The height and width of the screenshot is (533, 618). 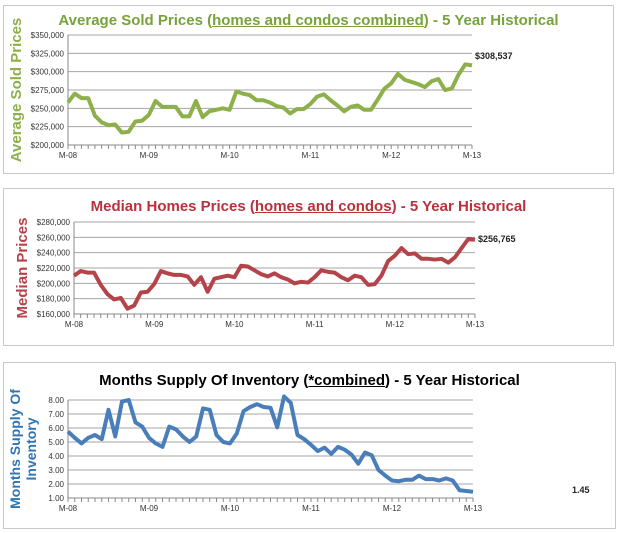 What do you see at coordinates (497, 239) in the screenshot?
I see `end-value-label: $256,765` at bounding box center [497, 239].